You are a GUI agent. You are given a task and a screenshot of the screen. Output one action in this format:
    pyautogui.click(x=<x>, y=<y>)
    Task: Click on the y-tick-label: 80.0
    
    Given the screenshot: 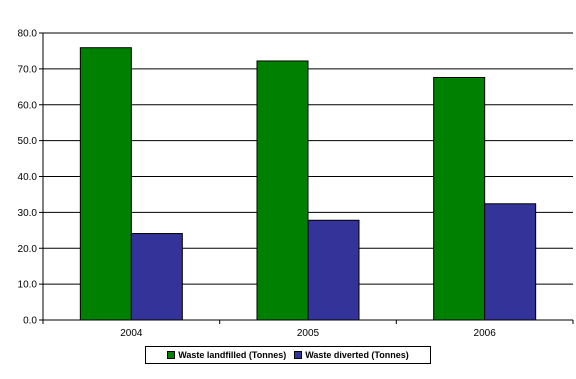 What is the action you would take?
    pyautogui.click(x=28, y=34)
    